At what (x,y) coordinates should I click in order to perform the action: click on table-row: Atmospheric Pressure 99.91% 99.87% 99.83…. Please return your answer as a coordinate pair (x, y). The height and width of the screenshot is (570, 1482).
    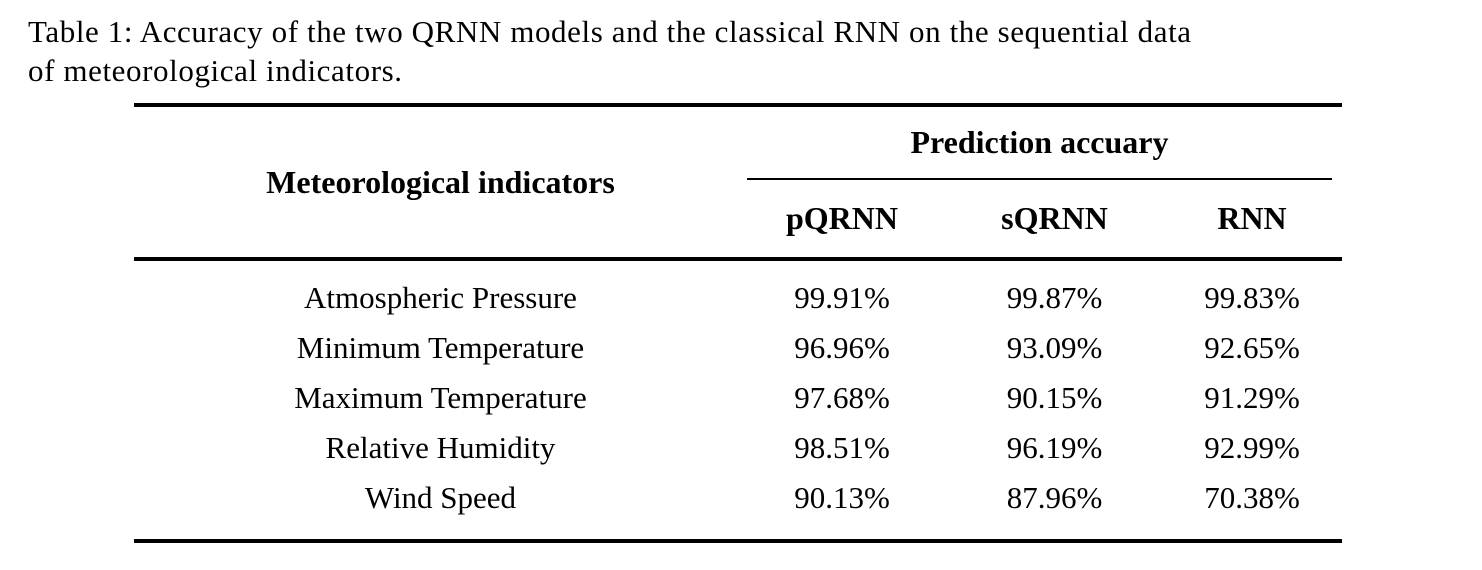
    Looking at the image, I should click on (738, 298).